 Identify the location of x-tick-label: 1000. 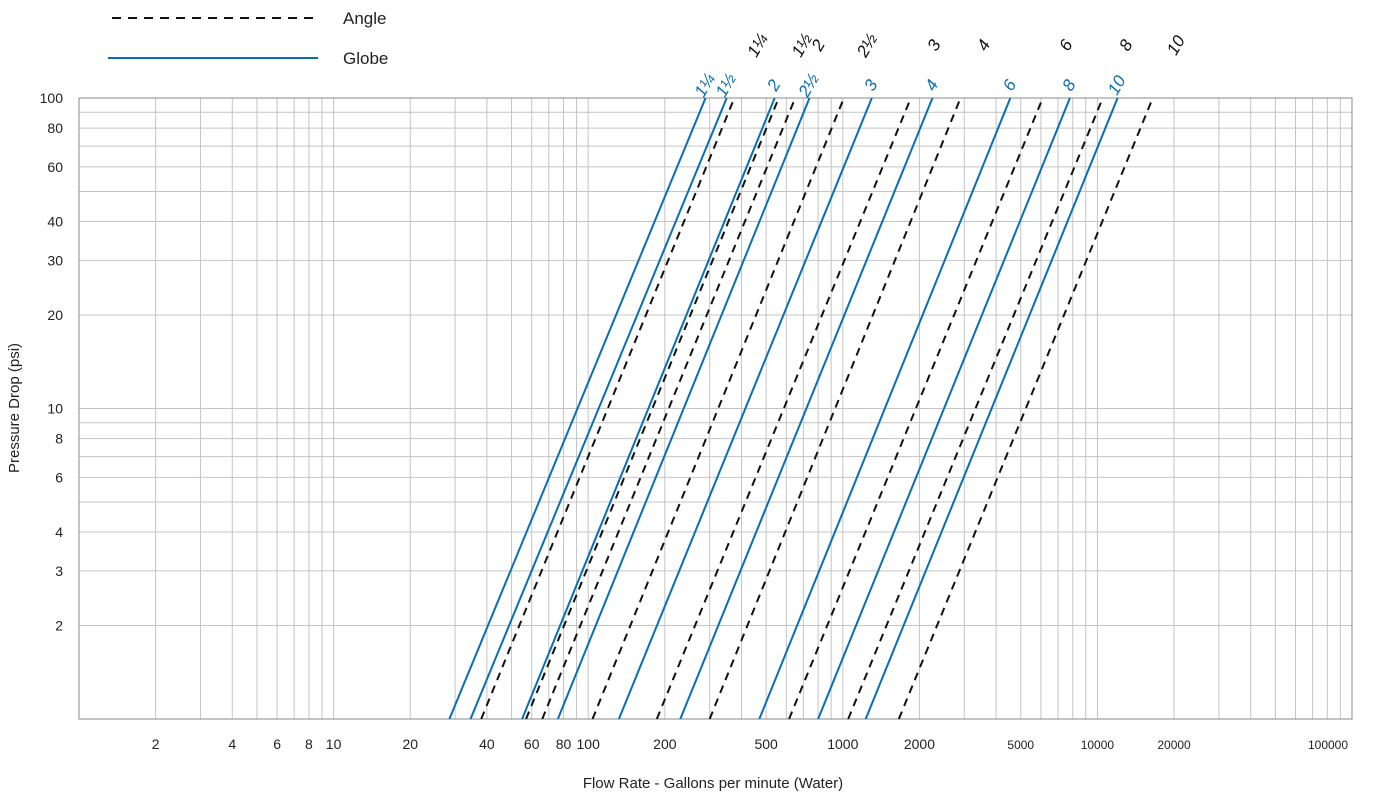
(842, 744).